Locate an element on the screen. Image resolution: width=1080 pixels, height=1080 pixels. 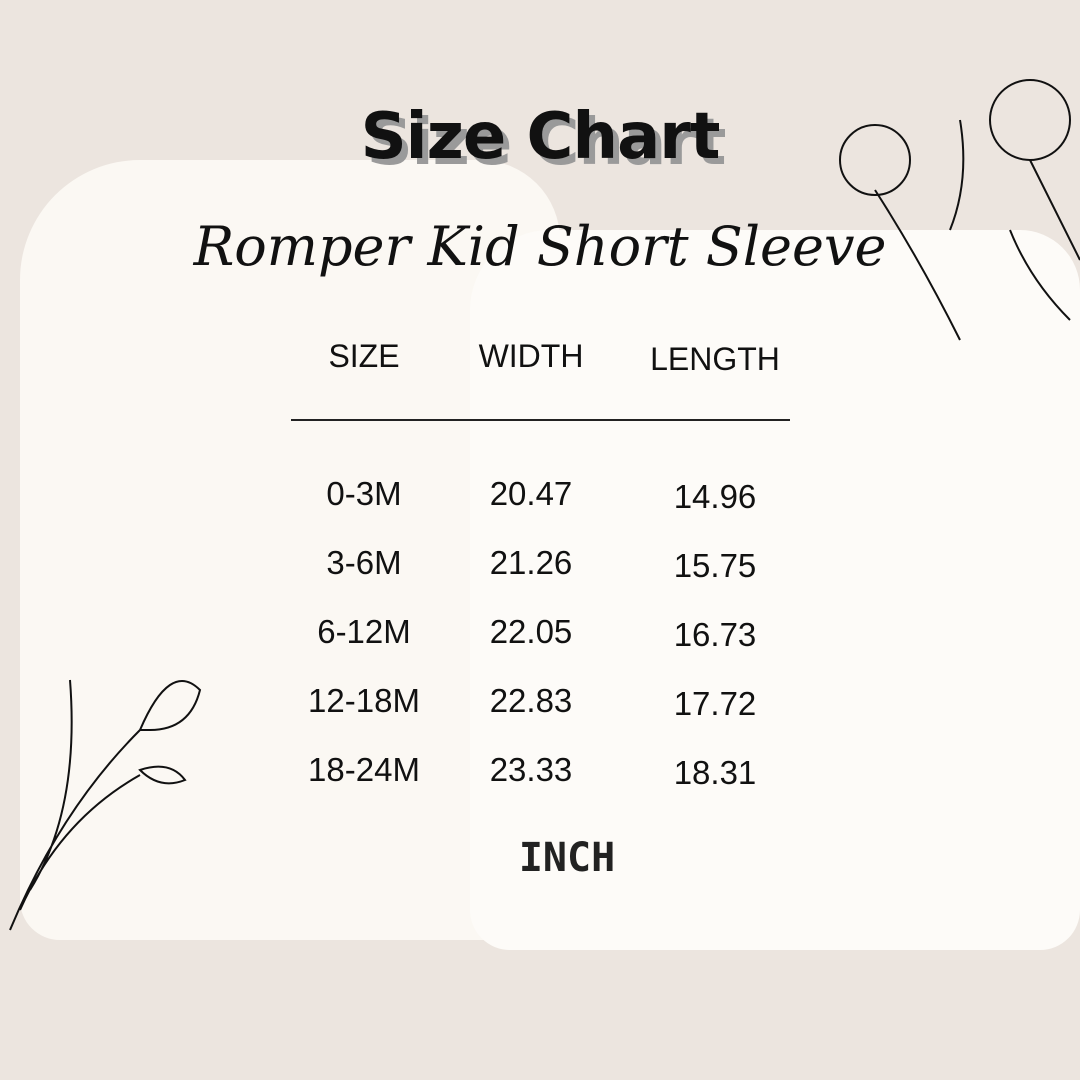
length-cell: 17.72 is located at coordinates (715, 703).